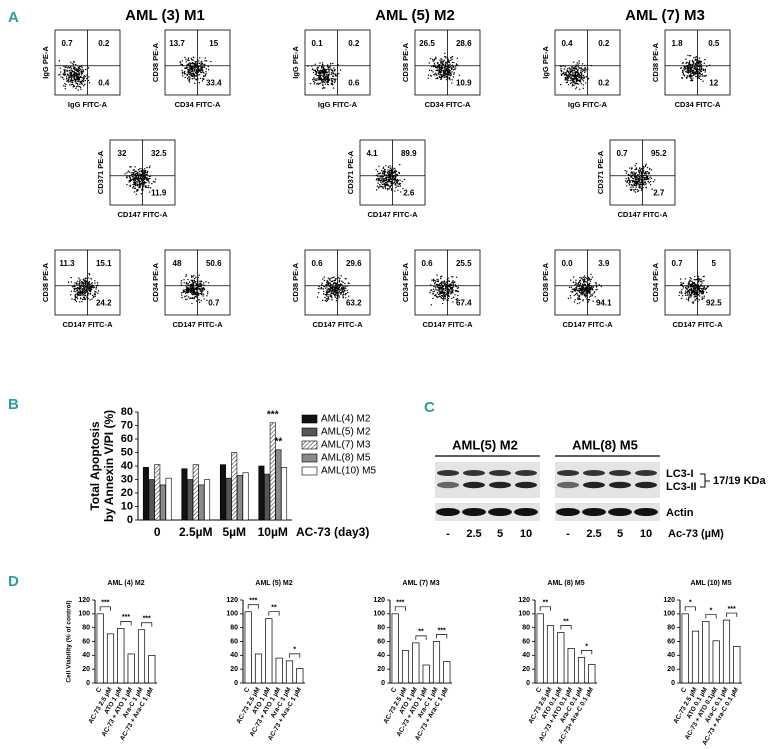 This screenshot has height=749, width=771. I want to click on blot-group: AML(5) M2, so click(485, 444).